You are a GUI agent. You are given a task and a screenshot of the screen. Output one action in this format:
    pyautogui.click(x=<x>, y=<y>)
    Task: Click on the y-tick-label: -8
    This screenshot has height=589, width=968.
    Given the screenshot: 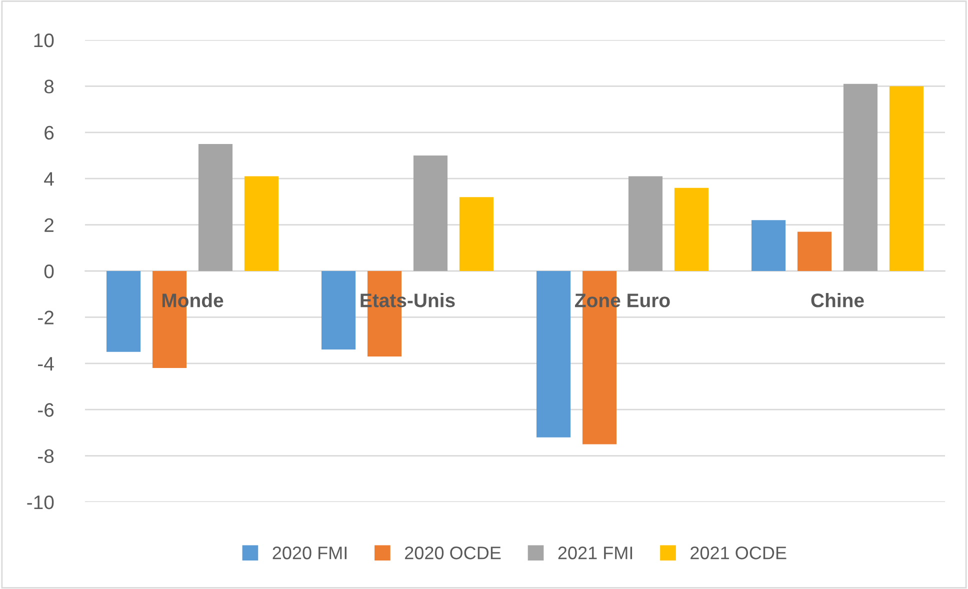 What is the action you would take?
    pyautogui.click(x=46, y=456)
    